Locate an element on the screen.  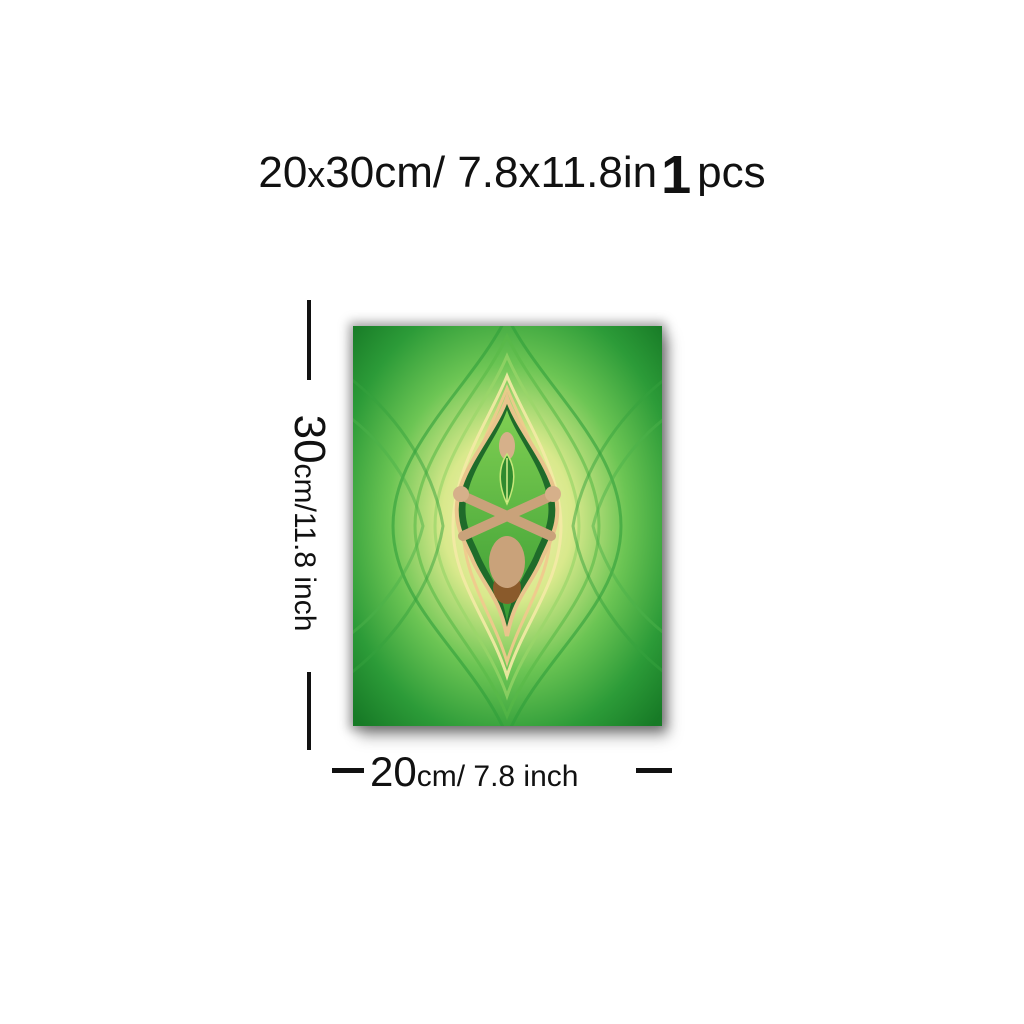
width-bar-left is located at coordinates (348, 770).